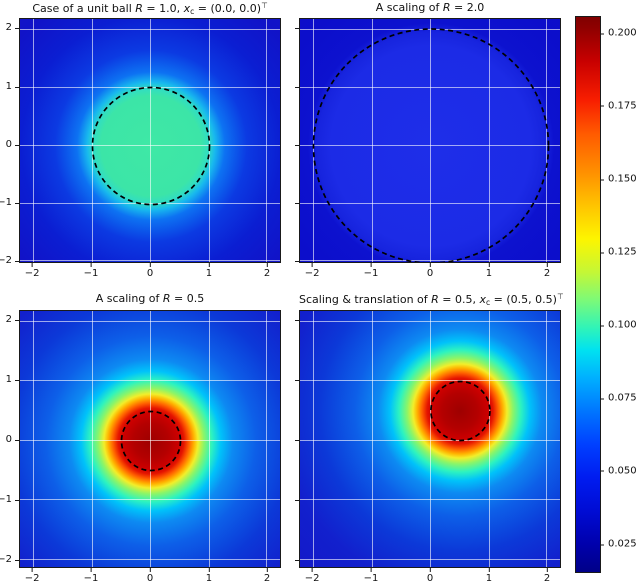 The width and height of the screenshot is (640, 588). I want to click on colorbar-tick-label: 0.150, so click(618, 179).